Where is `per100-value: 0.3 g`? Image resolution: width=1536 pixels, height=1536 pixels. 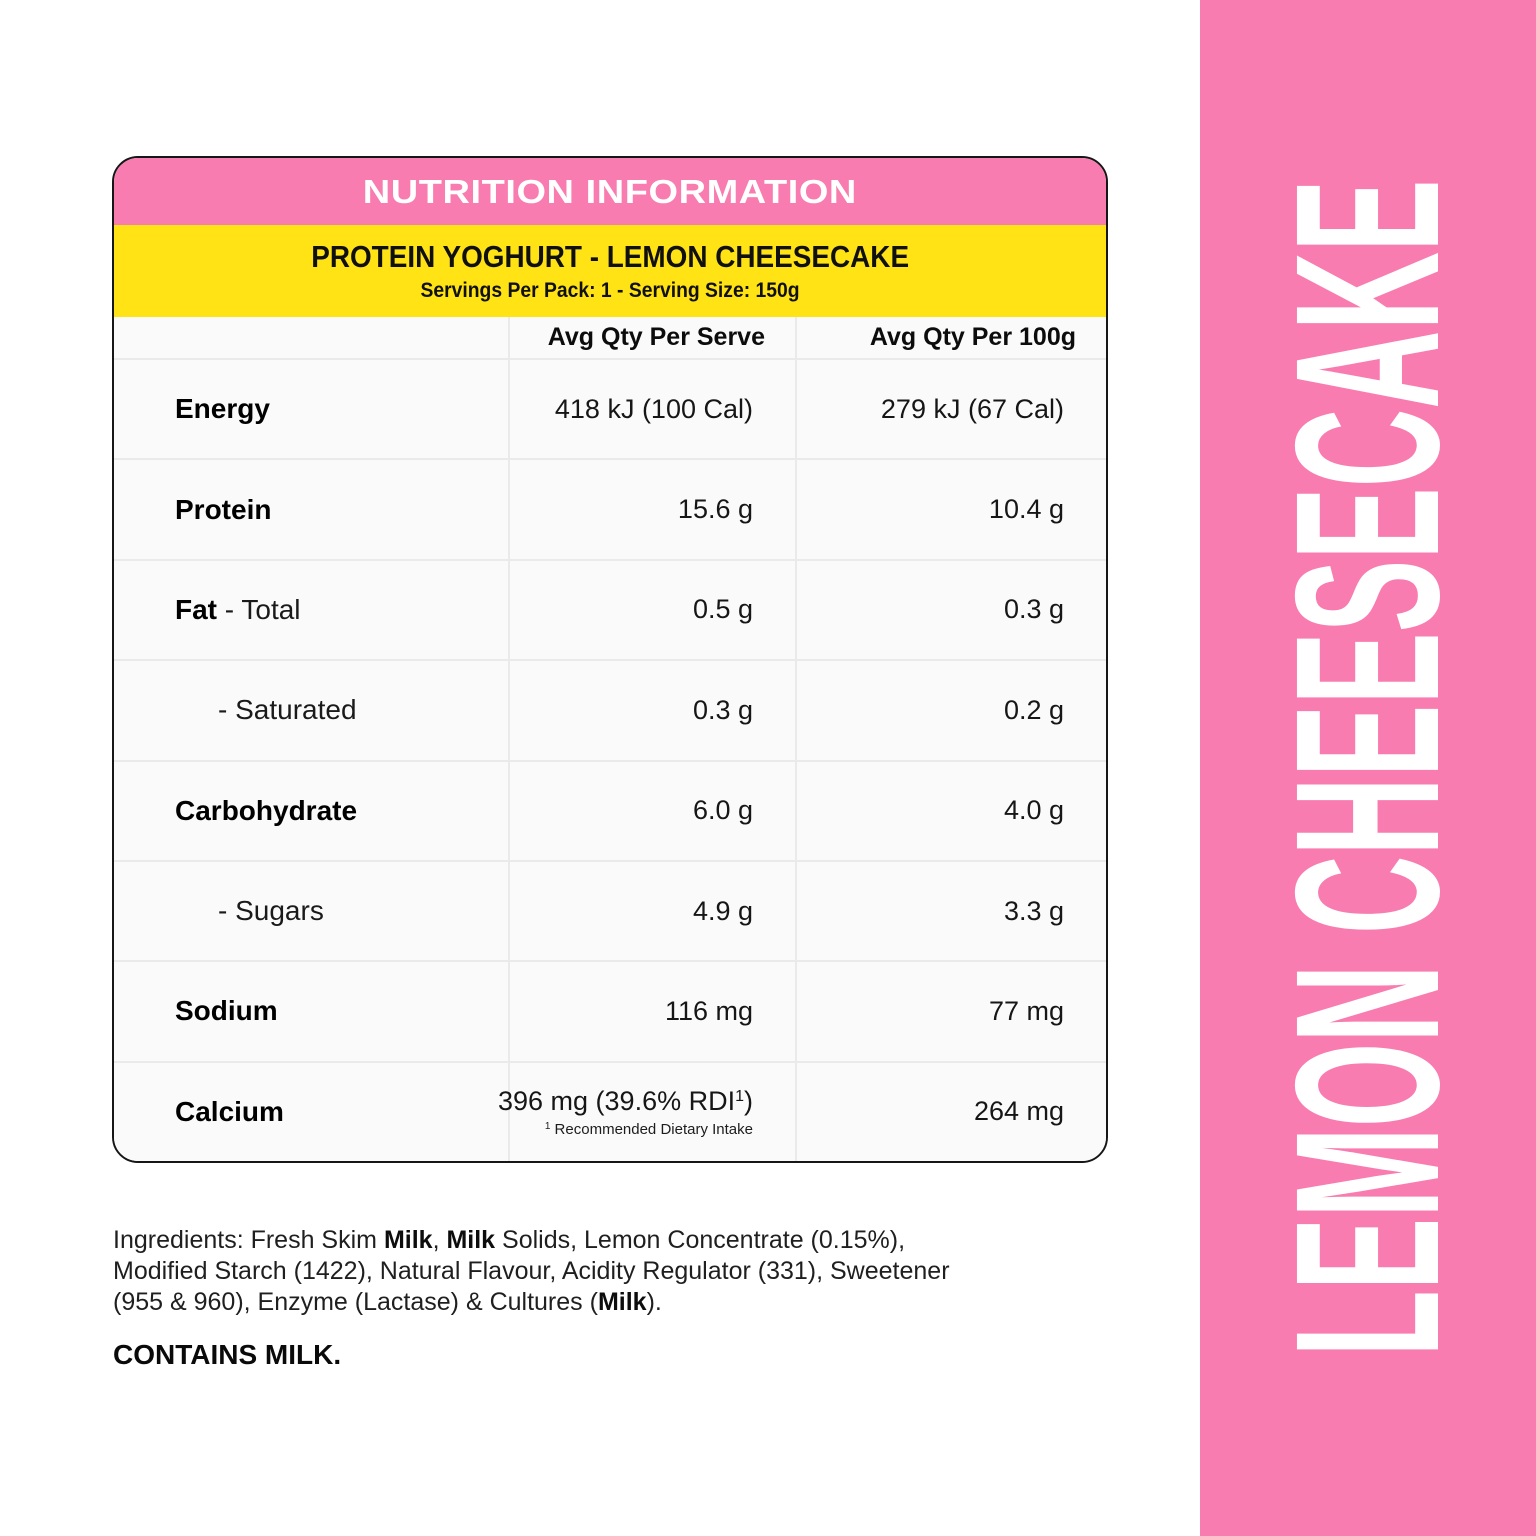
per100-value: 0.3 g is located at coordinates (950, 610).